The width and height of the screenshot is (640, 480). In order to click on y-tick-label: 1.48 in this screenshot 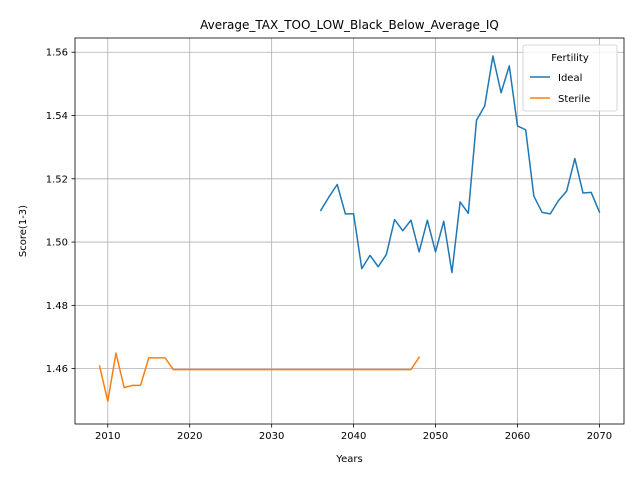, I will do `click(57, 306)`.